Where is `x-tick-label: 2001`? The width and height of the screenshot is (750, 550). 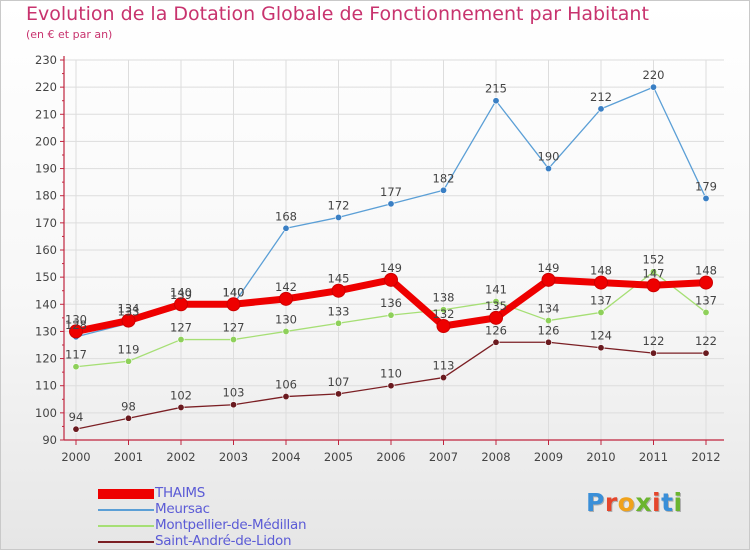 x-tick-label: 2001 is located at coordinates (128, 457).